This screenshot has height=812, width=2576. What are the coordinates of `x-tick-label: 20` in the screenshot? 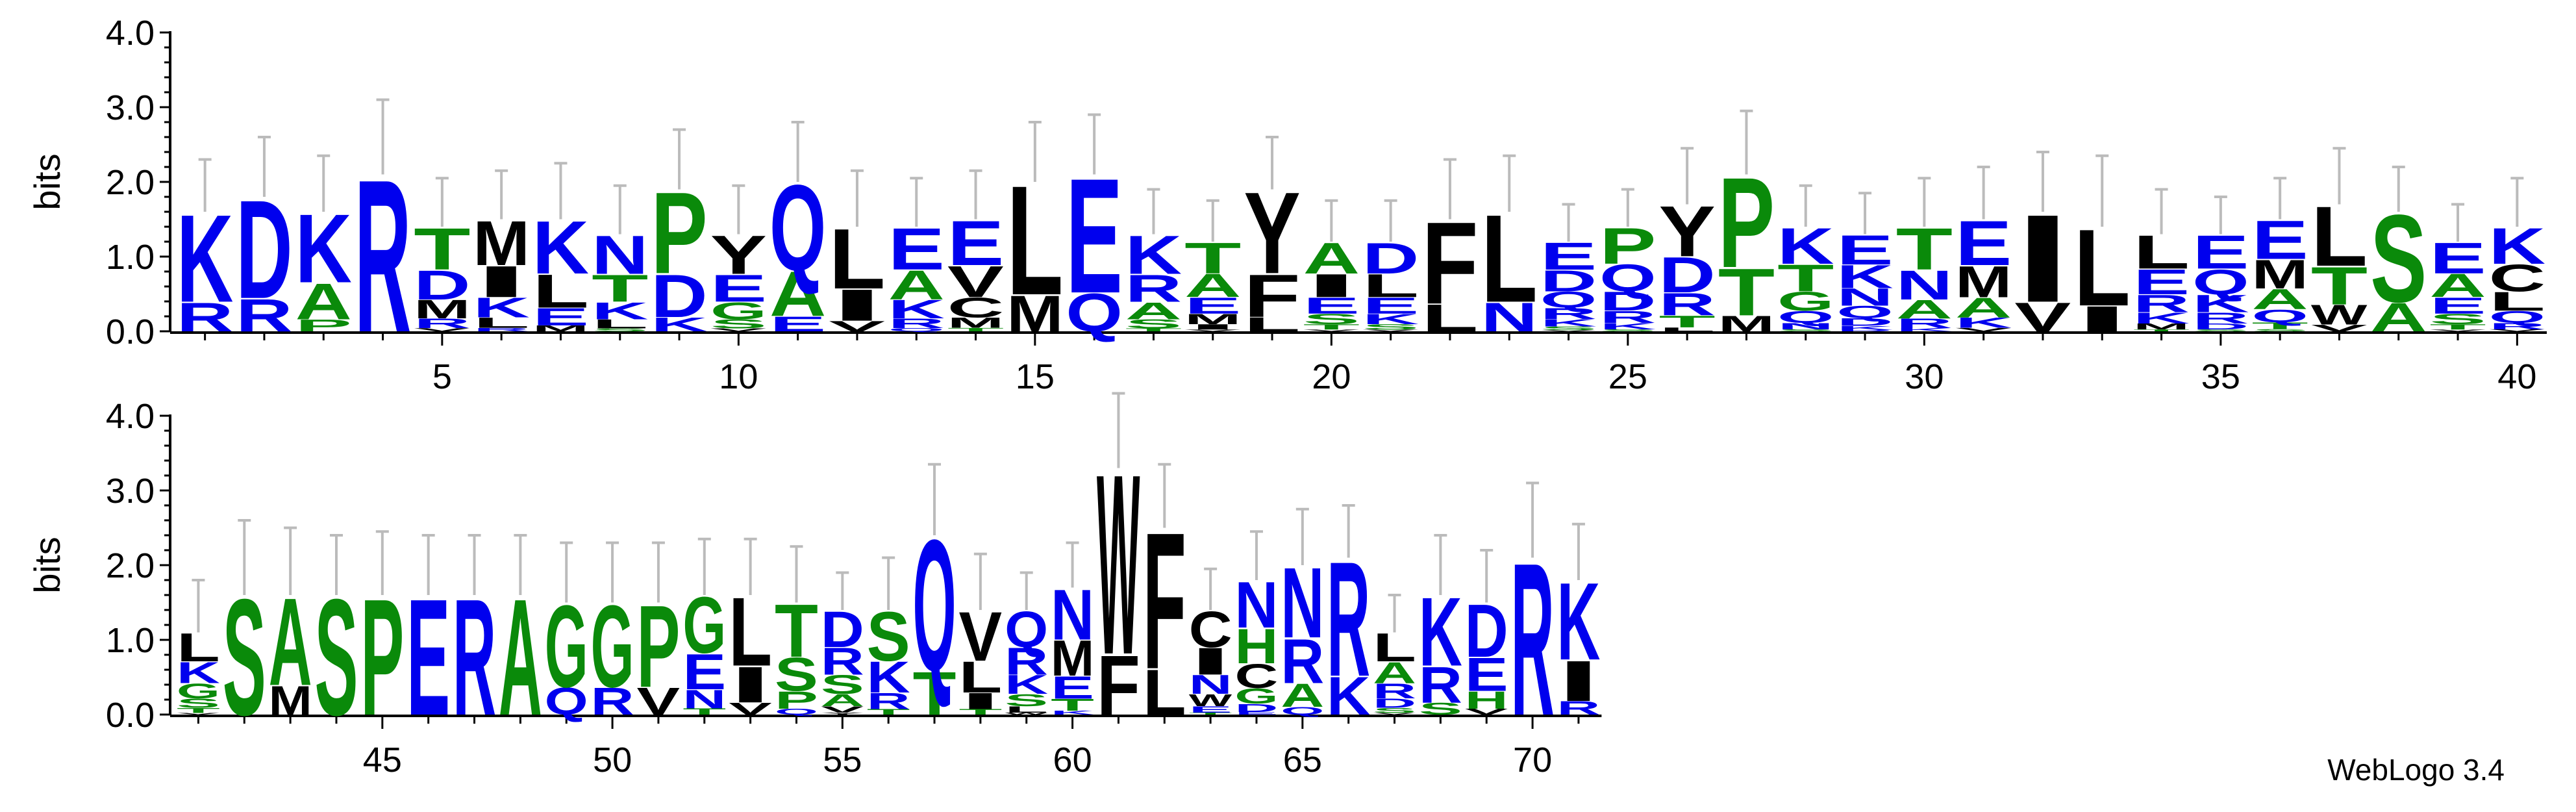 It's located at (1331, 376).